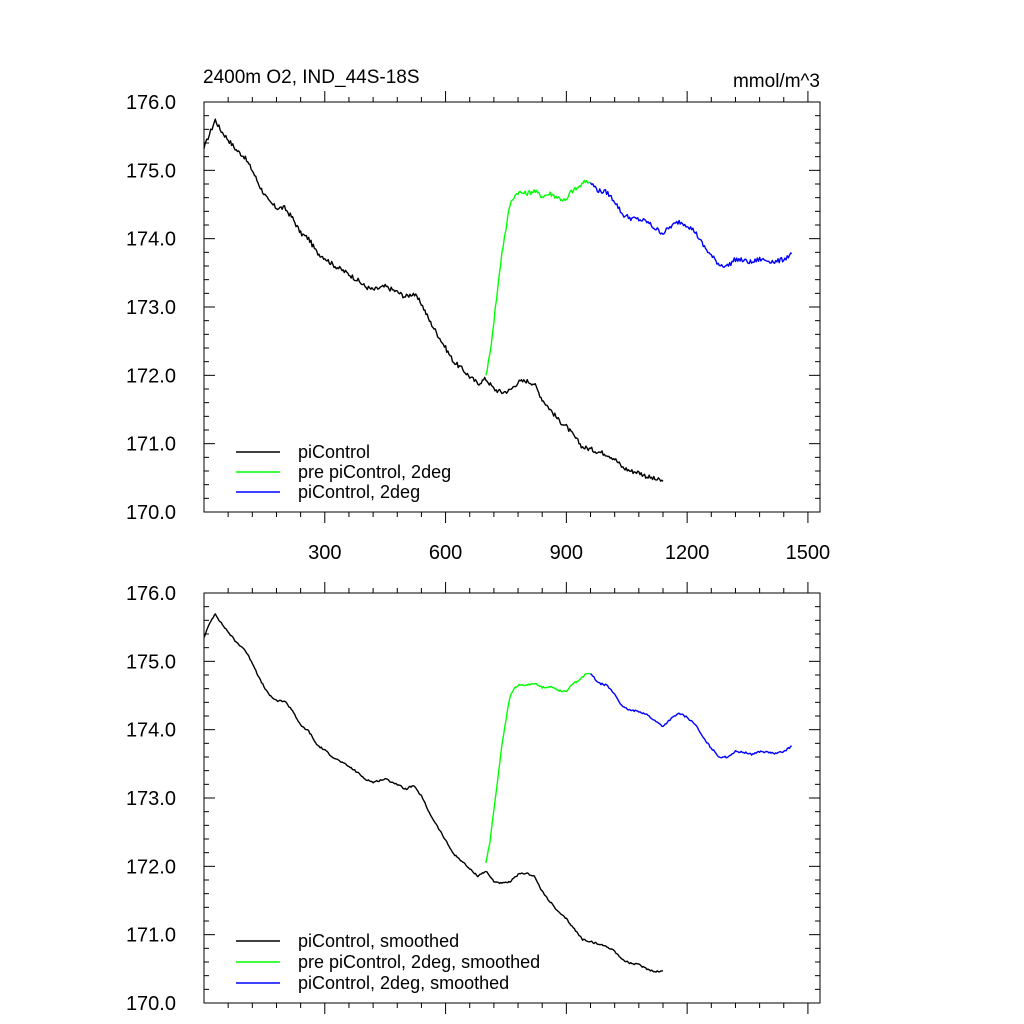 Image resolution: width=1024 pixels, height=1024 pixels. I want to click on units-label: mmol/m^3, so click(776, 81).